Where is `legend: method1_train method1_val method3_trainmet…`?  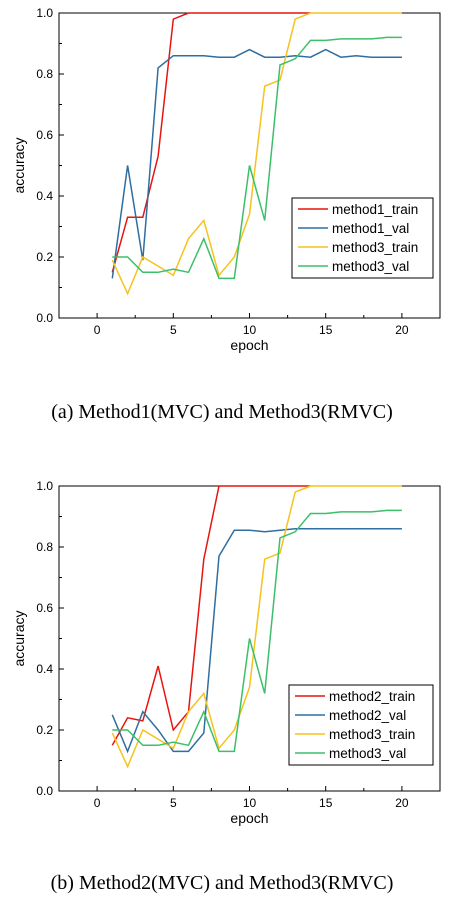
legend: method1_train method1_val method3_trainmet… is located at coordinates (362, 238).